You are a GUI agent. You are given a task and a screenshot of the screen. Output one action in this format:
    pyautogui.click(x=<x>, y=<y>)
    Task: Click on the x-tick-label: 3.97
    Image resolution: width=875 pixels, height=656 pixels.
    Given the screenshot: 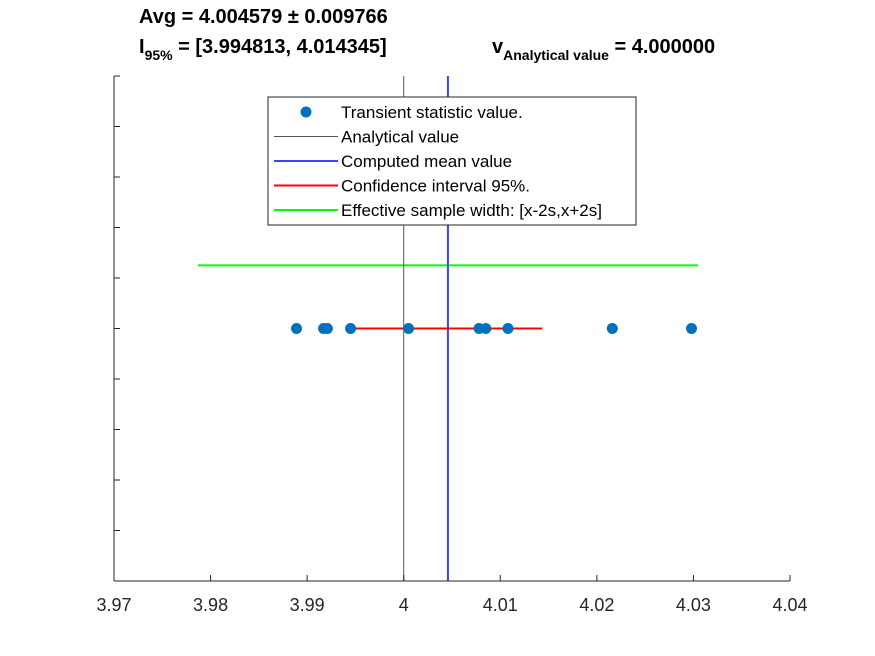 What is the action you would take?
    pyautogui.click(x=113, y=605)
    